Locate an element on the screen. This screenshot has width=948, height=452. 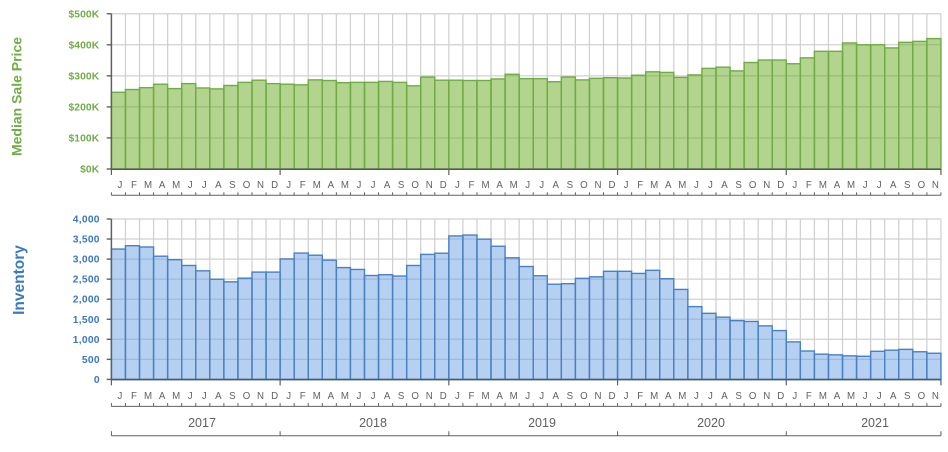
svg-text: 4,000 is located at coordinates (86, 220).